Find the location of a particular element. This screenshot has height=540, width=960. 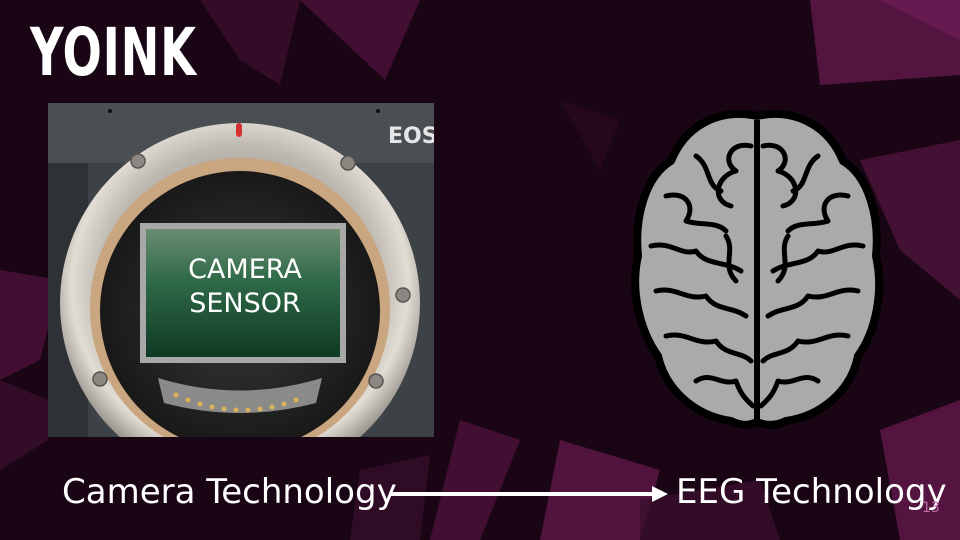

page-number: 13 is located at coordinates (931, 508).